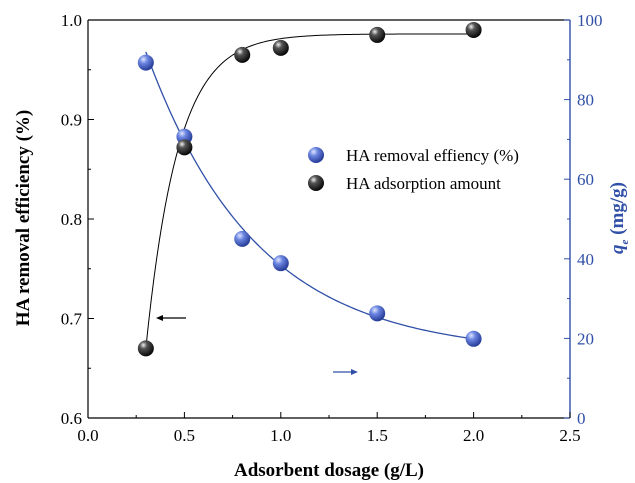  I want to click on right-tick-label: 40, so click(585, 259).